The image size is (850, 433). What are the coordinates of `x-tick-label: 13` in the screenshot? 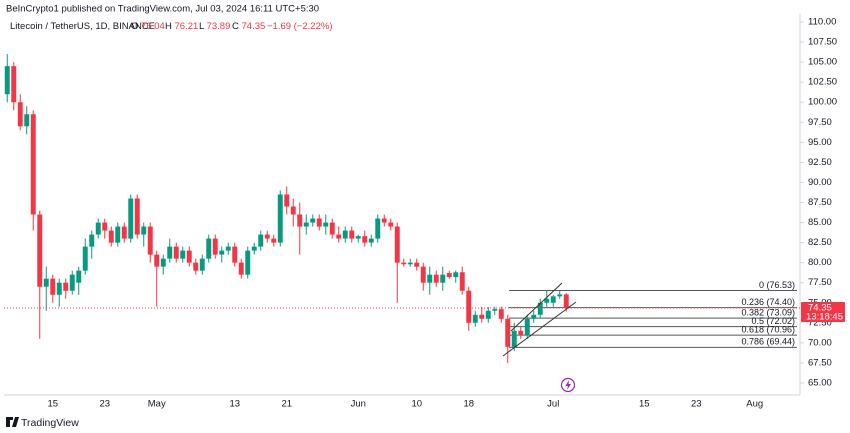 It's located at (234, 404).